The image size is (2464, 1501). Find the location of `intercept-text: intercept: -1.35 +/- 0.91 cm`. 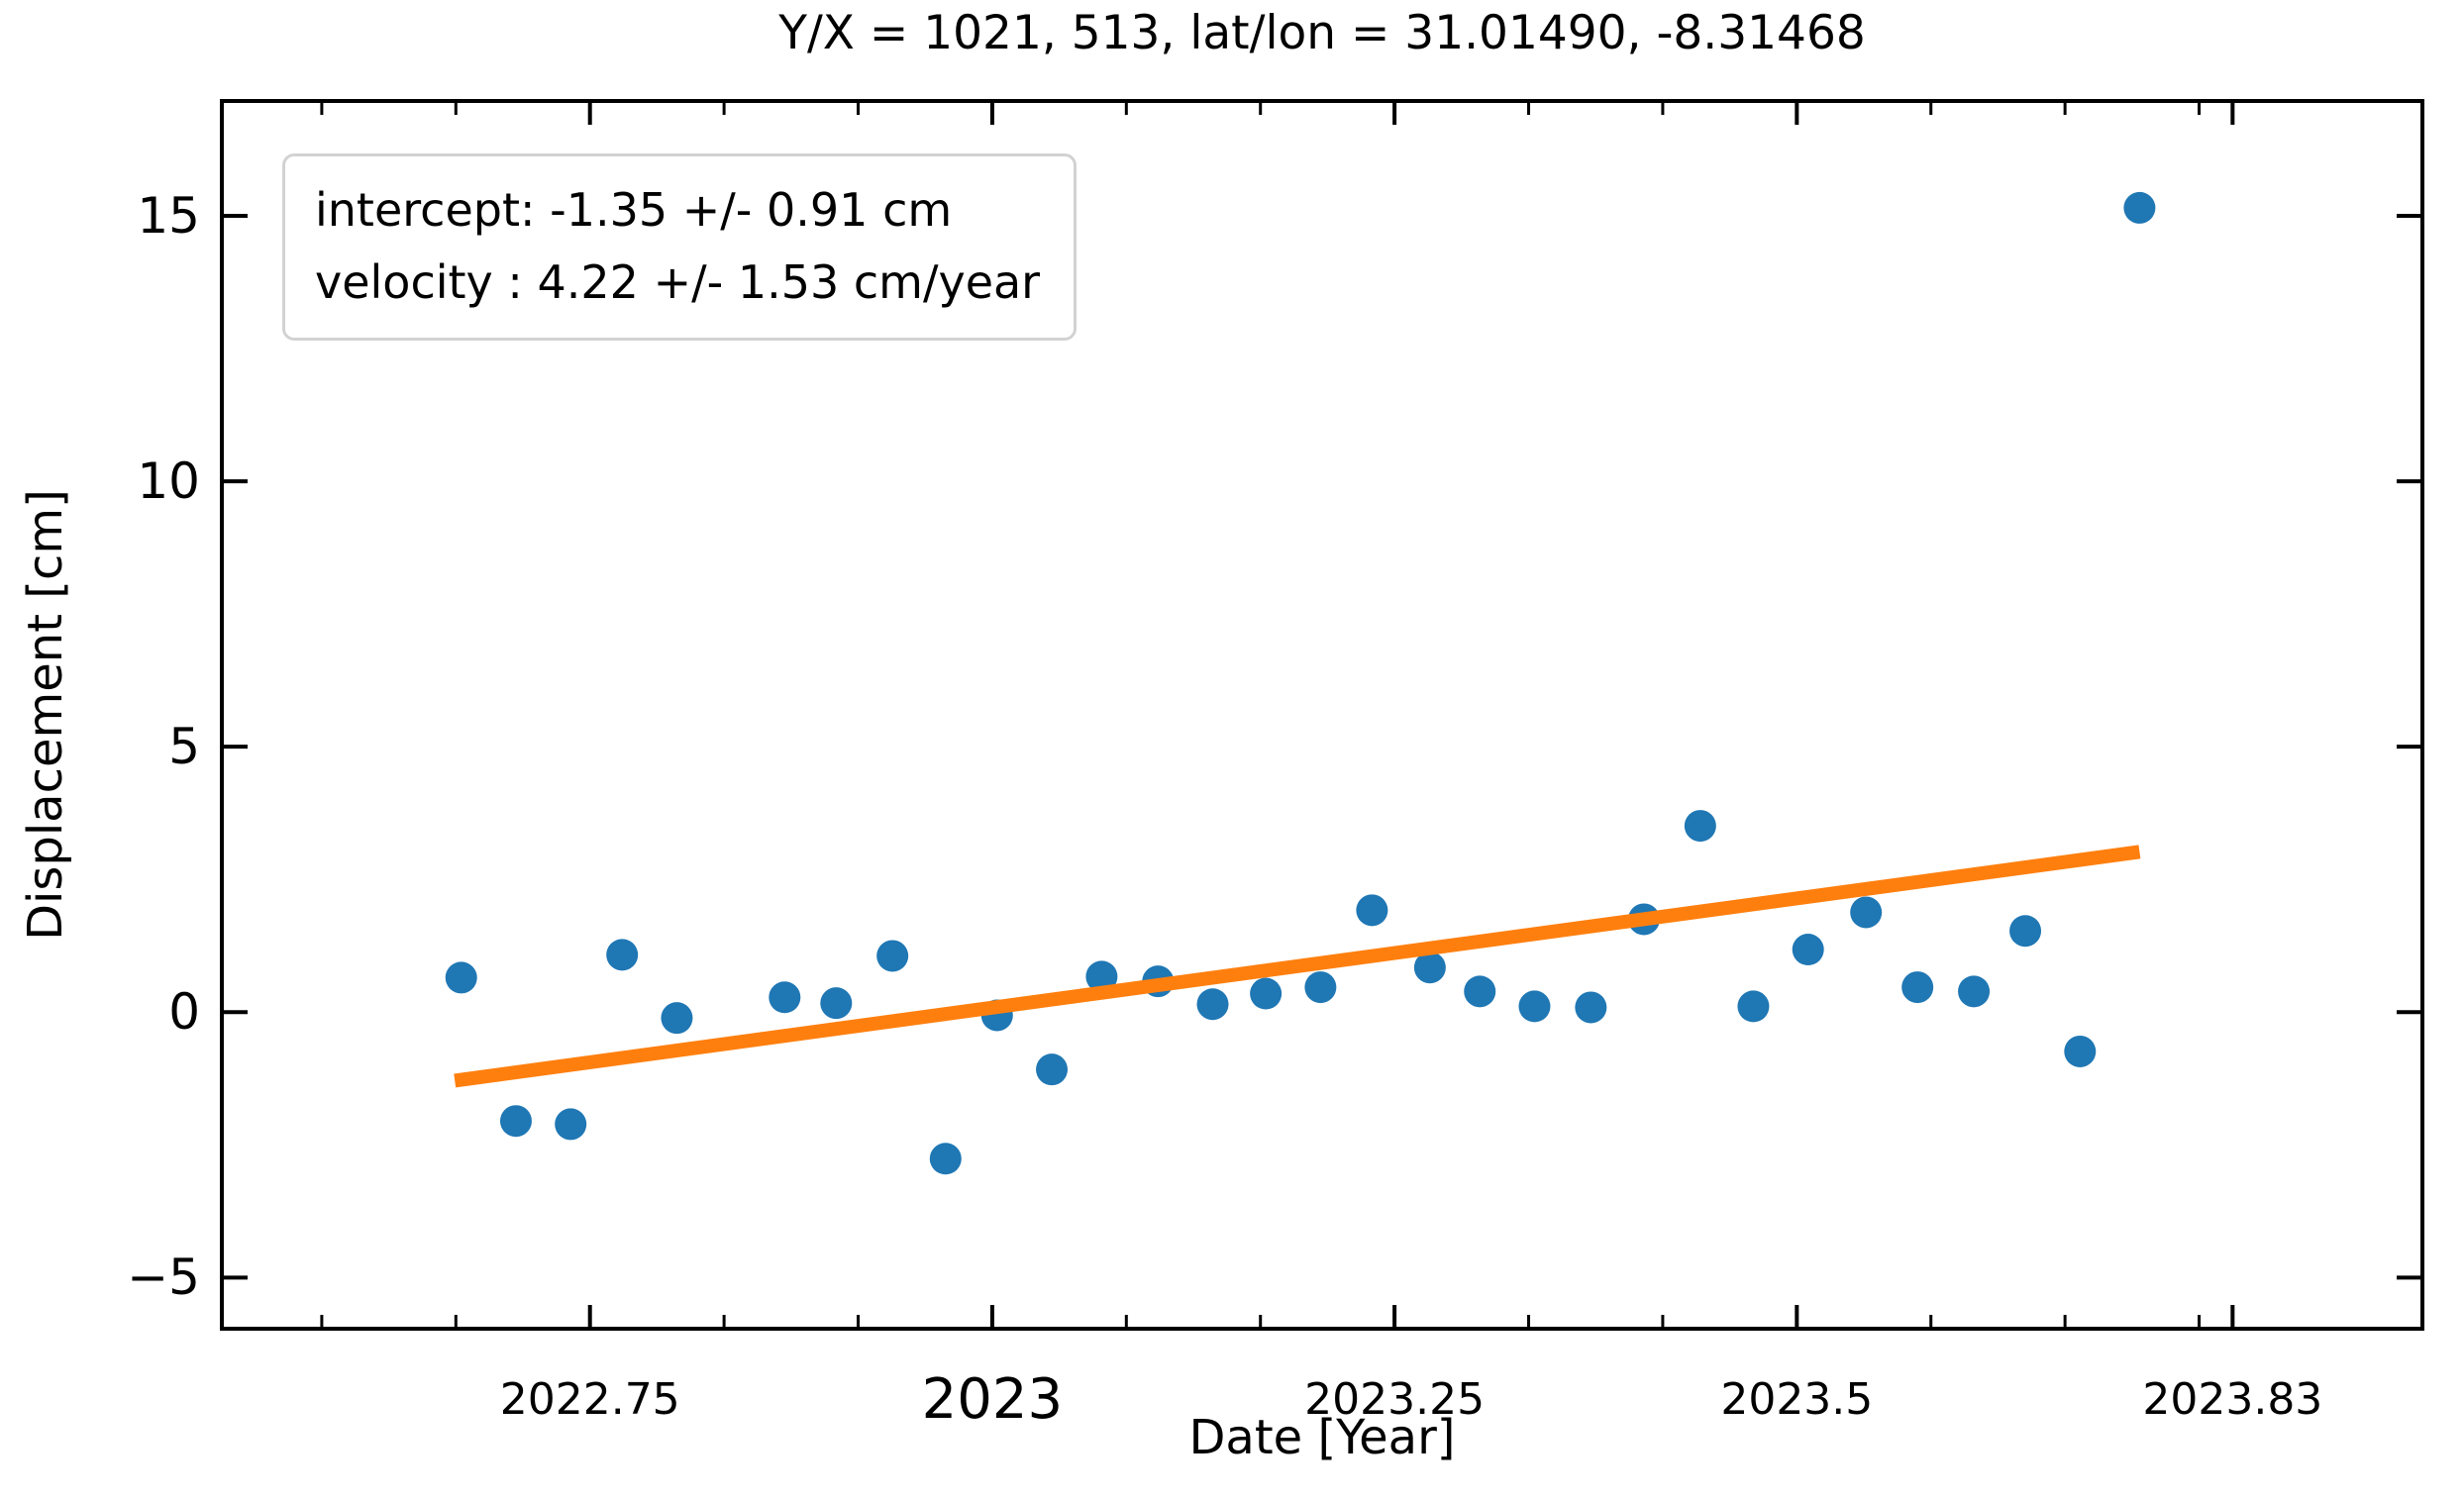

intercept-text: intercept: -1.35 +/- 0.91 cm is located at coordinates (634, 210).